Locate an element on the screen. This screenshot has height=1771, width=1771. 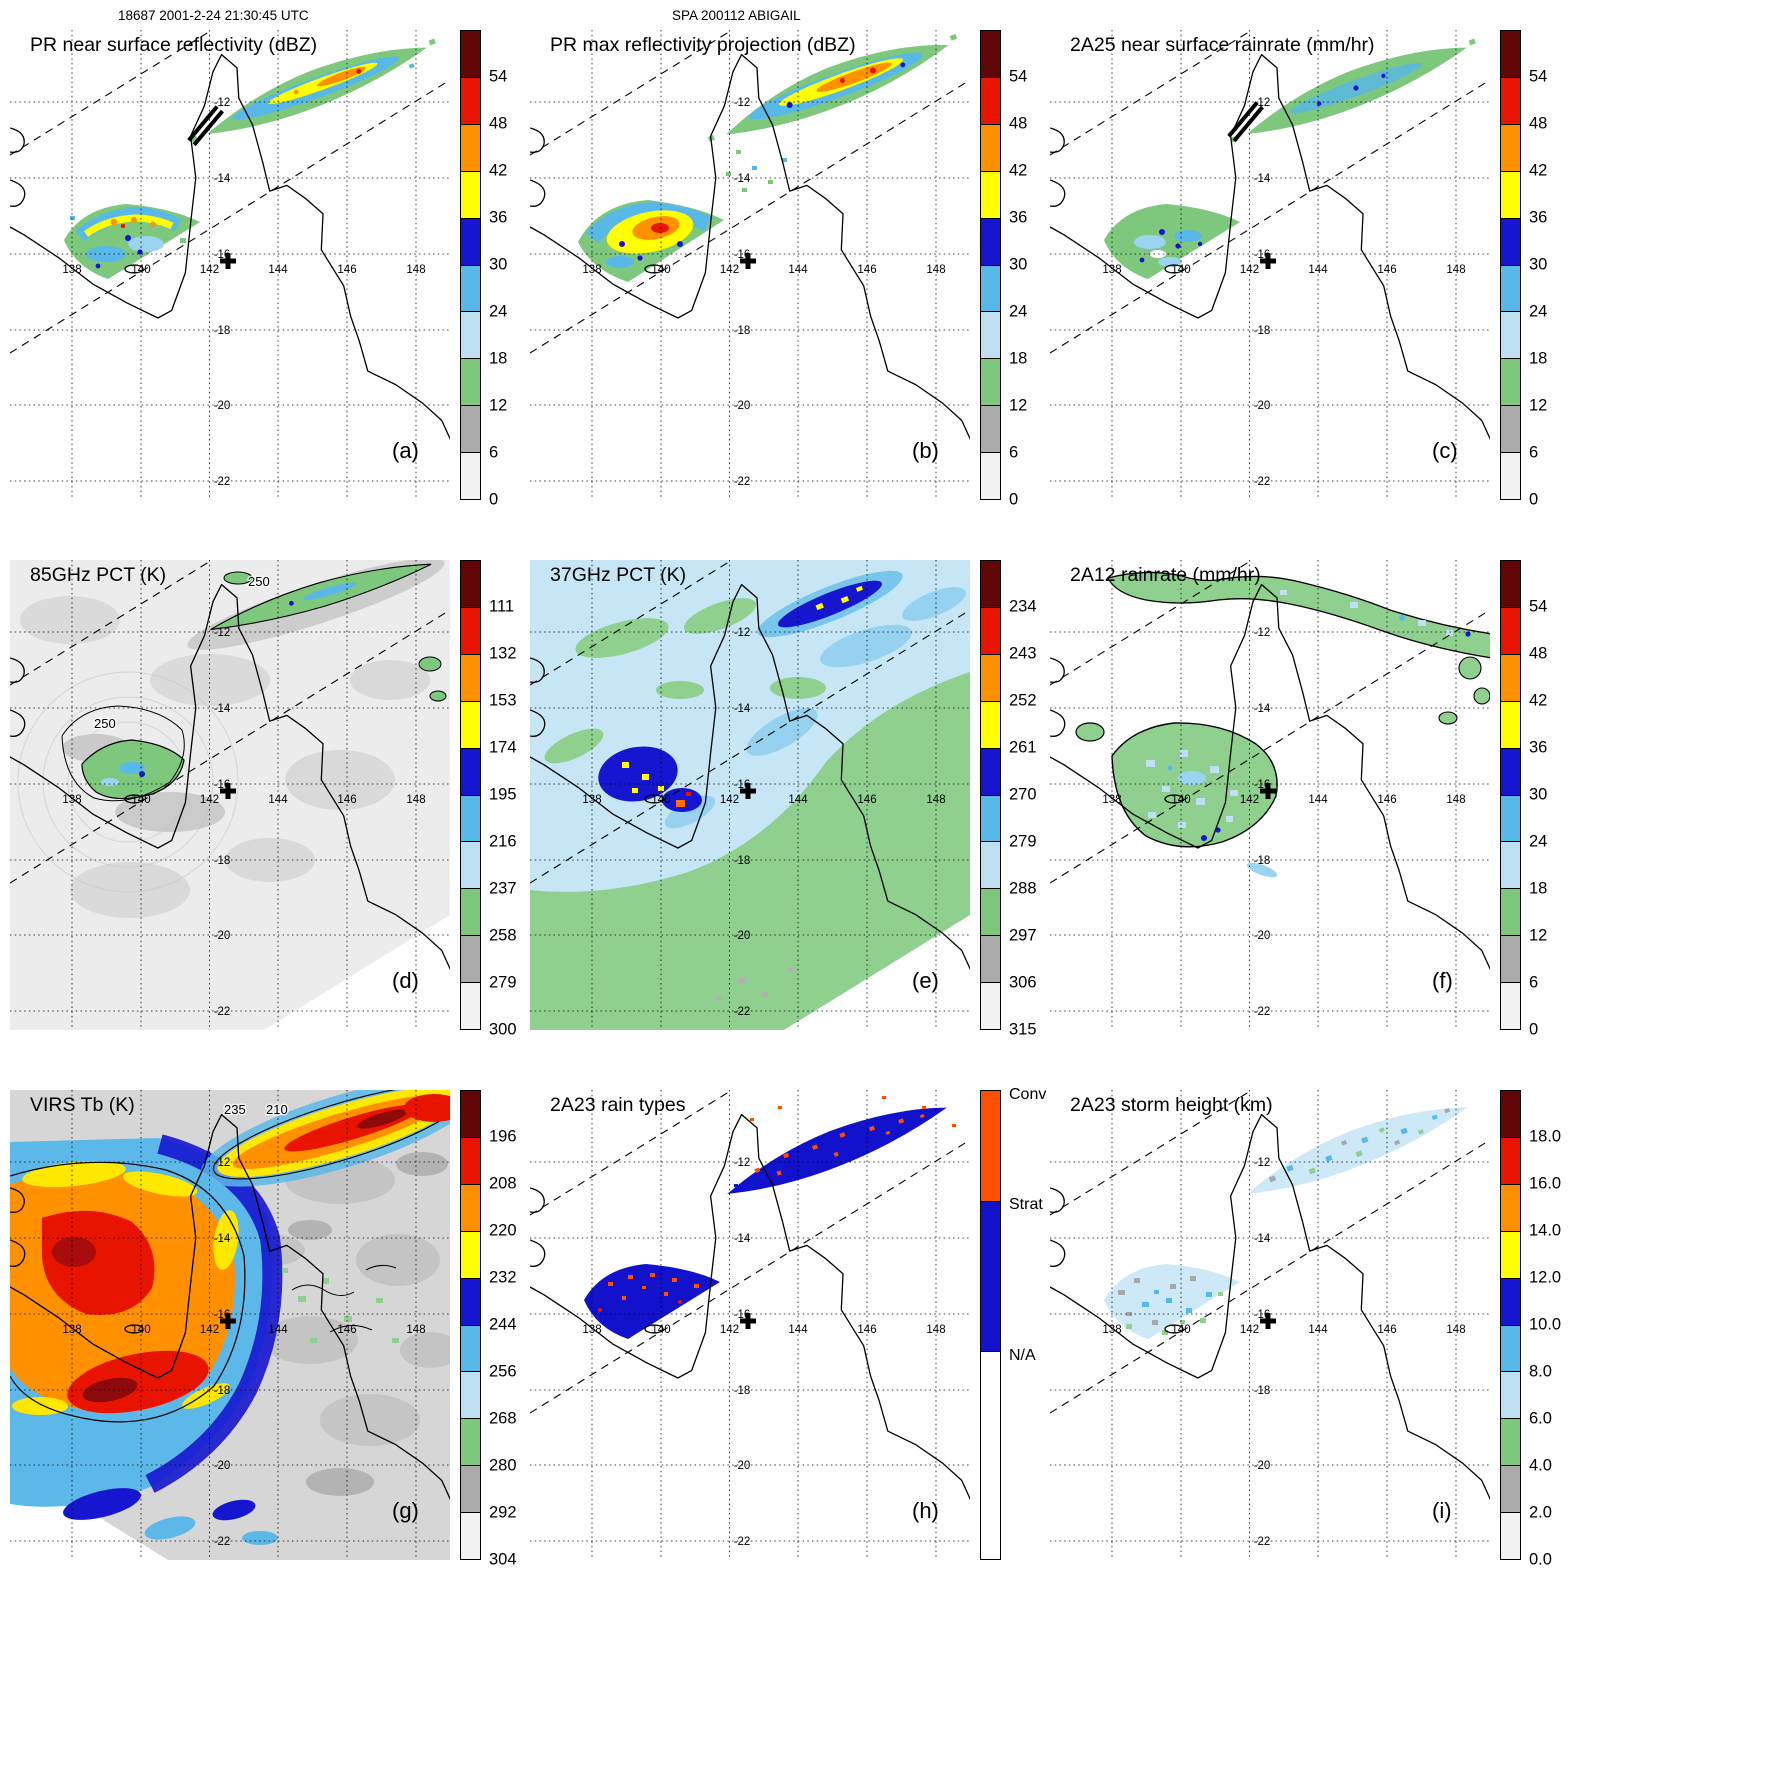
deep-ice-ne is located at coordinates (830, 604).